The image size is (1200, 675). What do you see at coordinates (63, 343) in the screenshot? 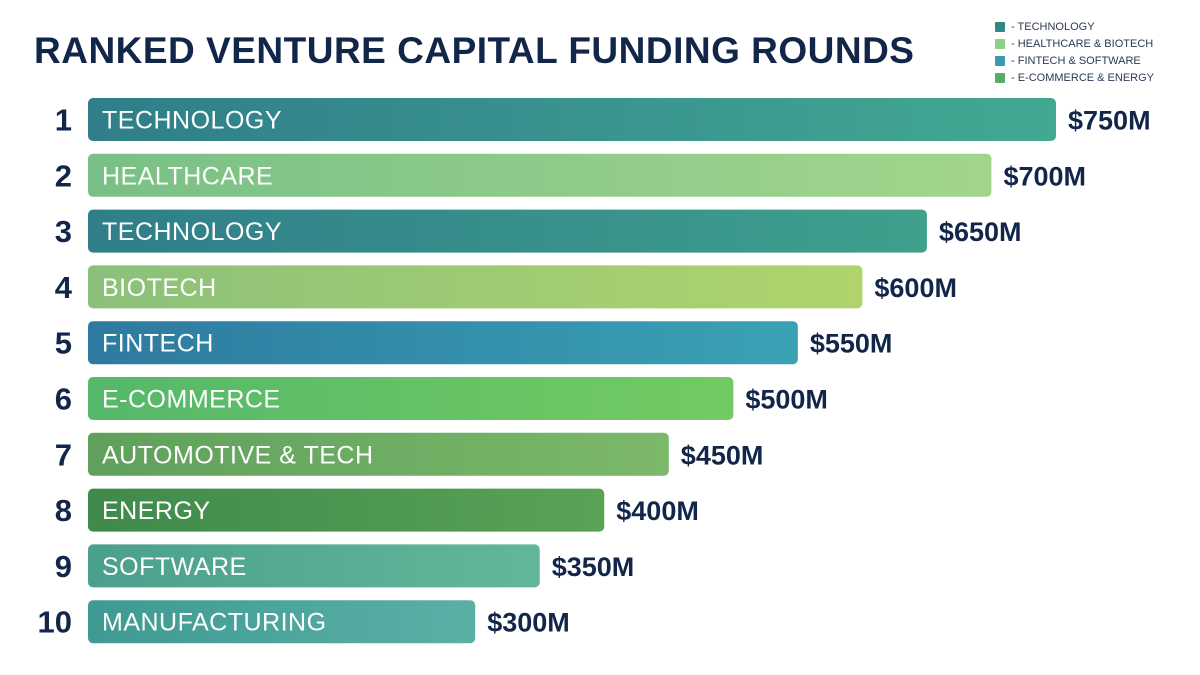
I see `rank-number: 5` at bounding box center [63, 343].